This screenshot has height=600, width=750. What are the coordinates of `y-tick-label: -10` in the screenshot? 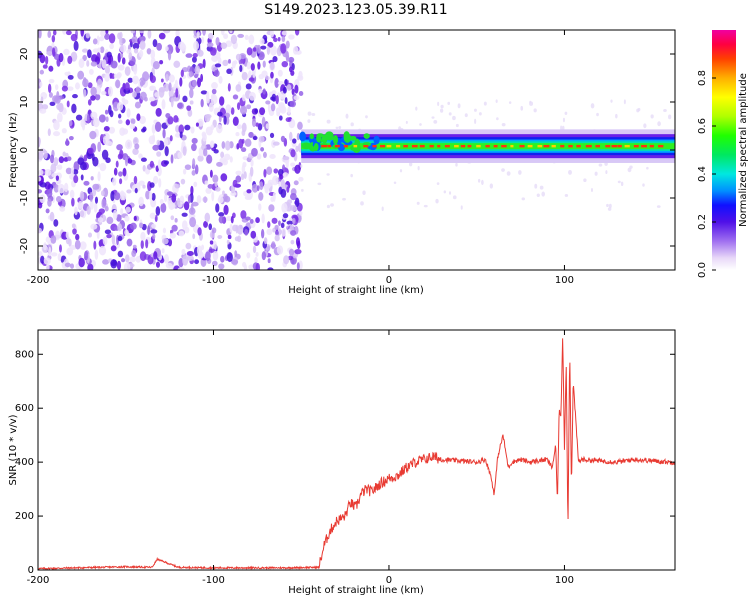 It's located at (24, 198).